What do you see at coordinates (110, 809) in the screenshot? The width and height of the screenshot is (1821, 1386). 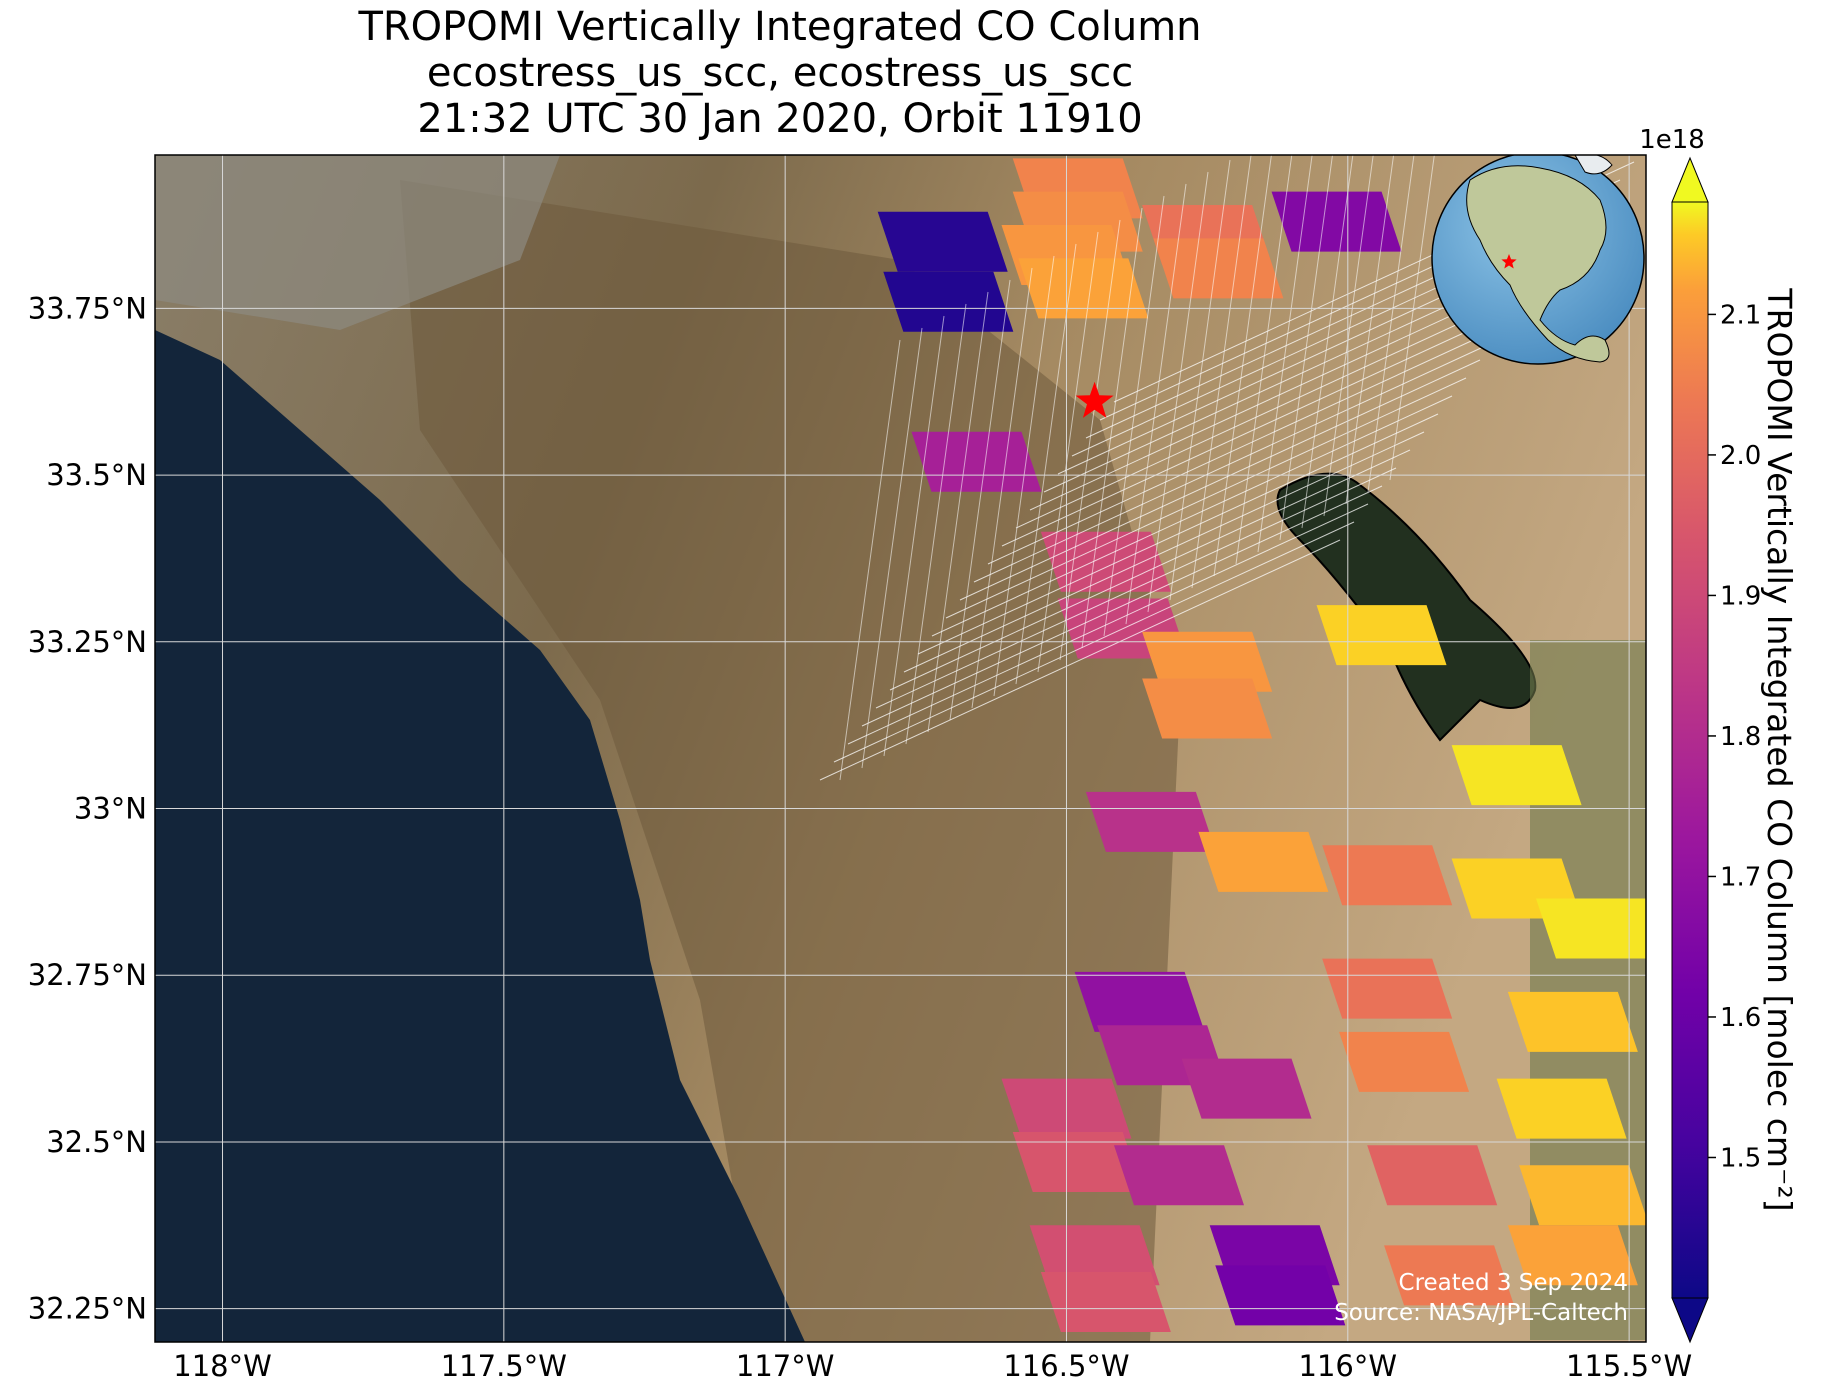 I see `lat-tick-label: 33°N` at bounding box center [110, 809].